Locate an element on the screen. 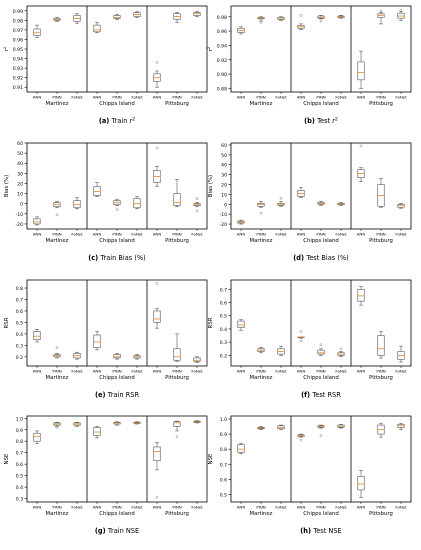  y-tick-label: 30 is located at coordinates (224, 176).